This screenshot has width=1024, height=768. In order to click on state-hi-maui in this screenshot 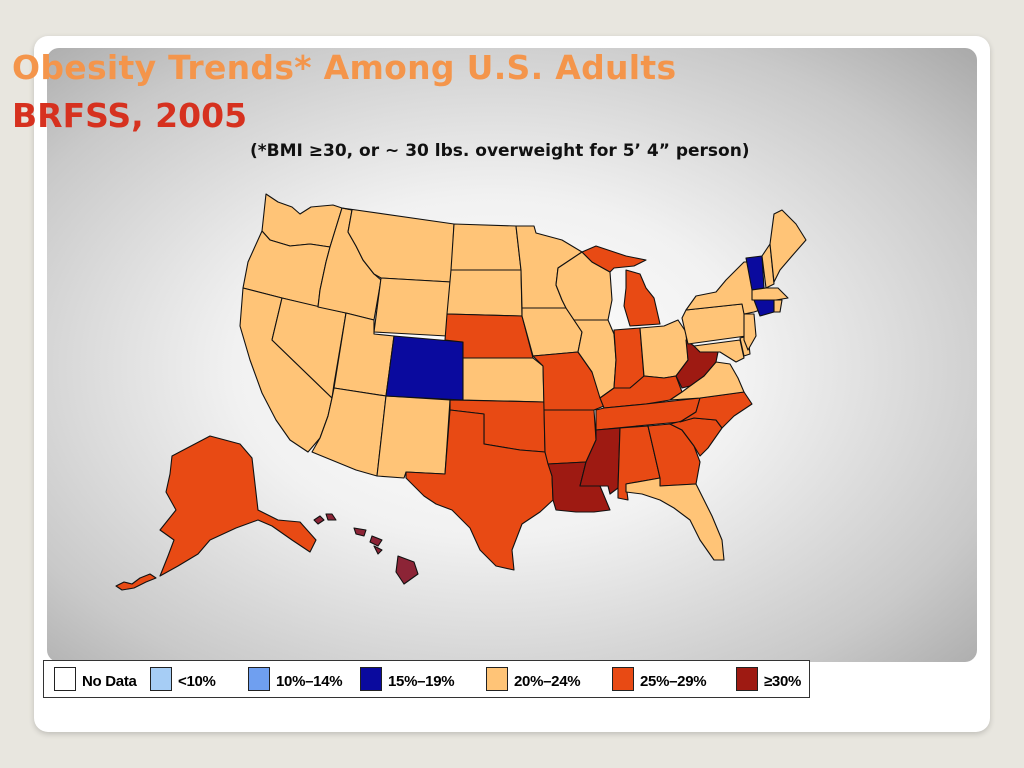, I will do `click(376, 541)`.